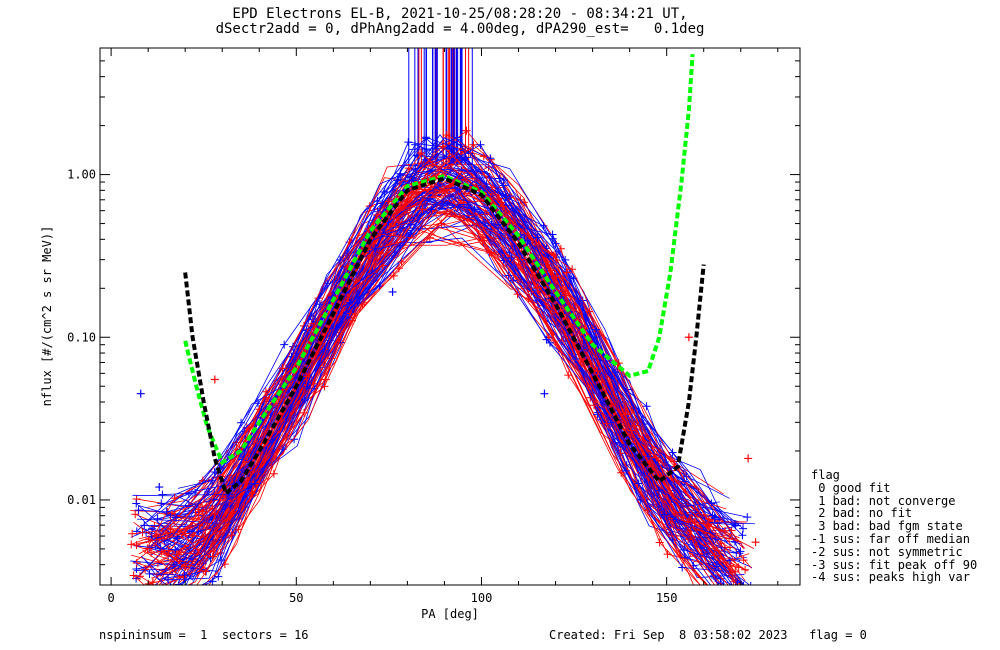  What do you see at coordinates (47, 316) in the screenshot?
I see `y-axis-label: nflux [#/(cm^2 s sr MeV)]` at bounding box center [47, 316].